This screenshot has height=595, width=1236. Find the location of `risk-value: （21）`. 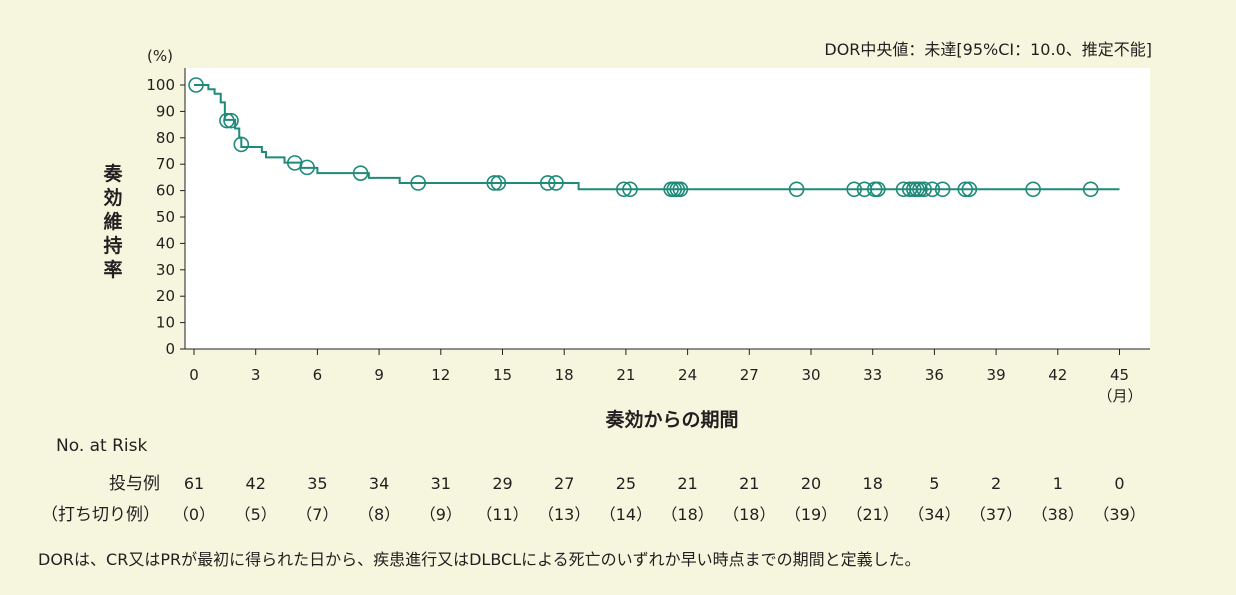

risk-value: （21） is located at coordinates (873, 514).